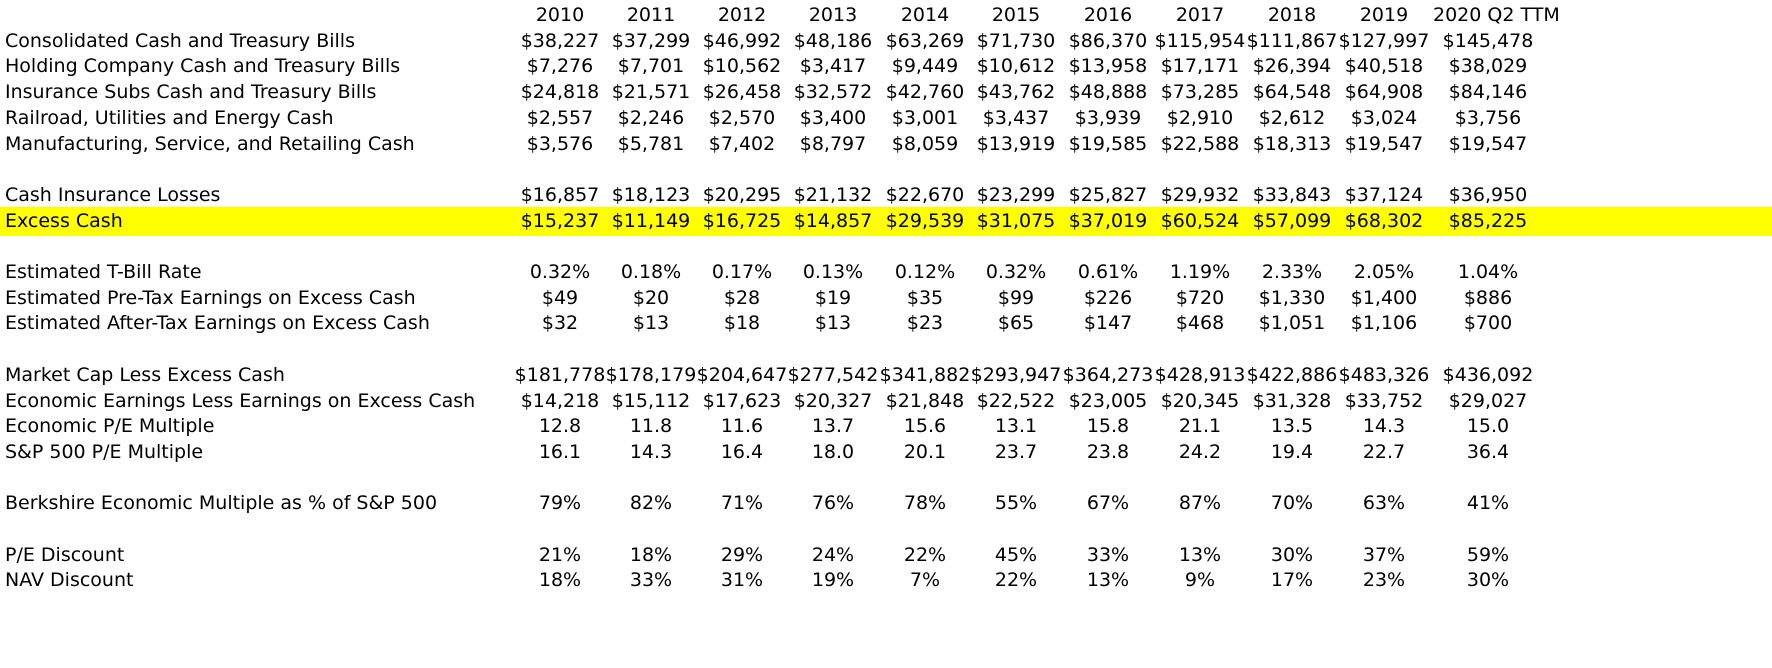 The height and width of the screenshot is (668, 1772). I want to click on table-cell: $3,939, so click(1108, 117).